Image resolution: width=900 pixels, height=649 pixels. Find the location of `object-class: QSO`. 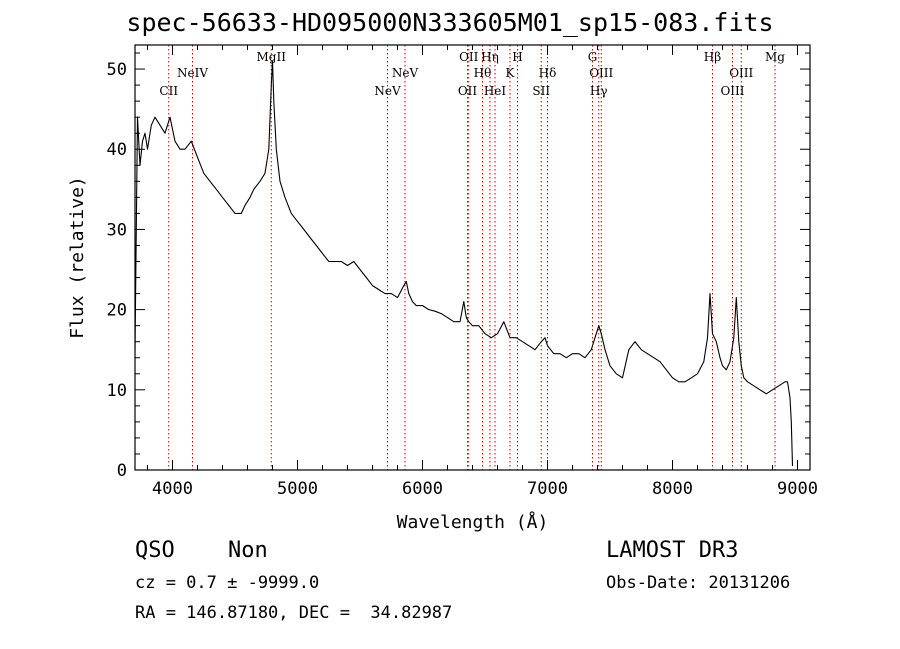

object-class: QSO is located at coordinates (155, 550).